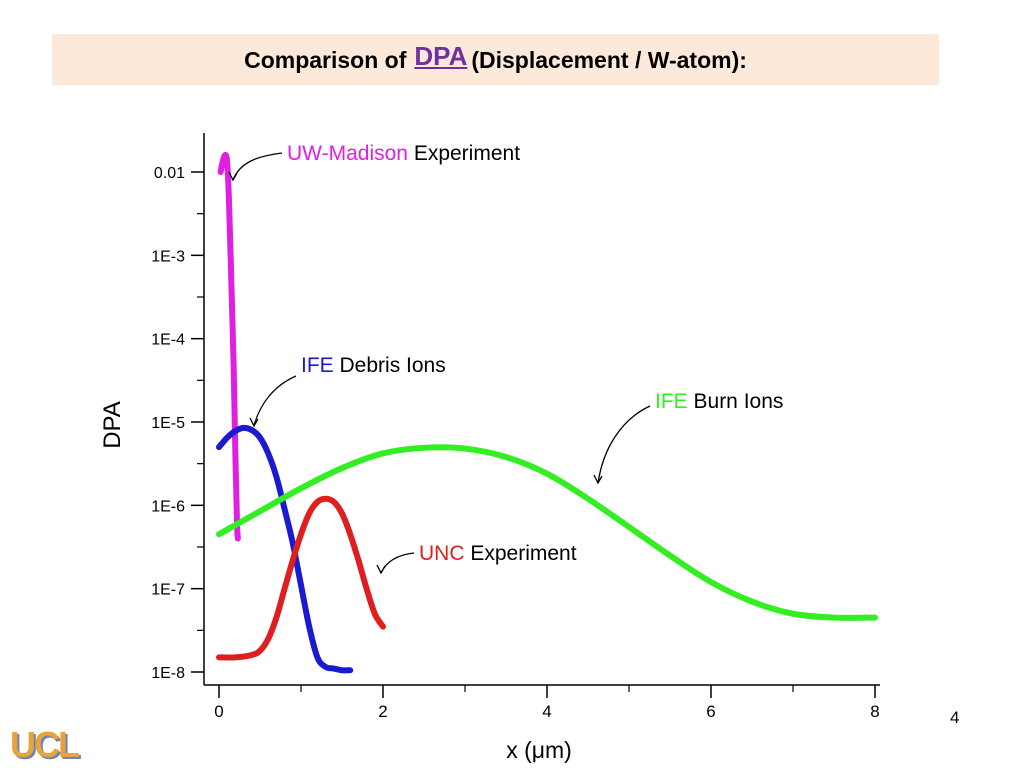 This screenshot has height=768, width=1024. Describe the element at coordinates (45, 744) in the screenshot. I see `ucl-logo: UCL` at that location.